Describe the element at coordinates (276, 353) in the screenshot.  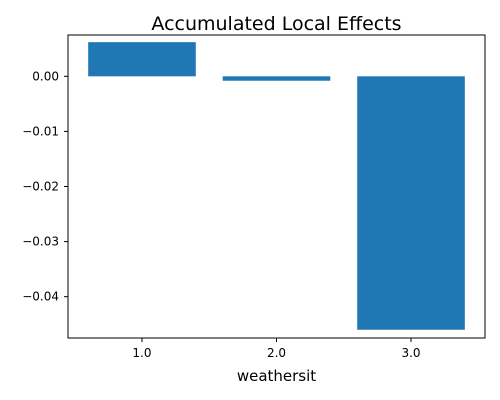
I see `x-tick-label: 2.0` at that location.